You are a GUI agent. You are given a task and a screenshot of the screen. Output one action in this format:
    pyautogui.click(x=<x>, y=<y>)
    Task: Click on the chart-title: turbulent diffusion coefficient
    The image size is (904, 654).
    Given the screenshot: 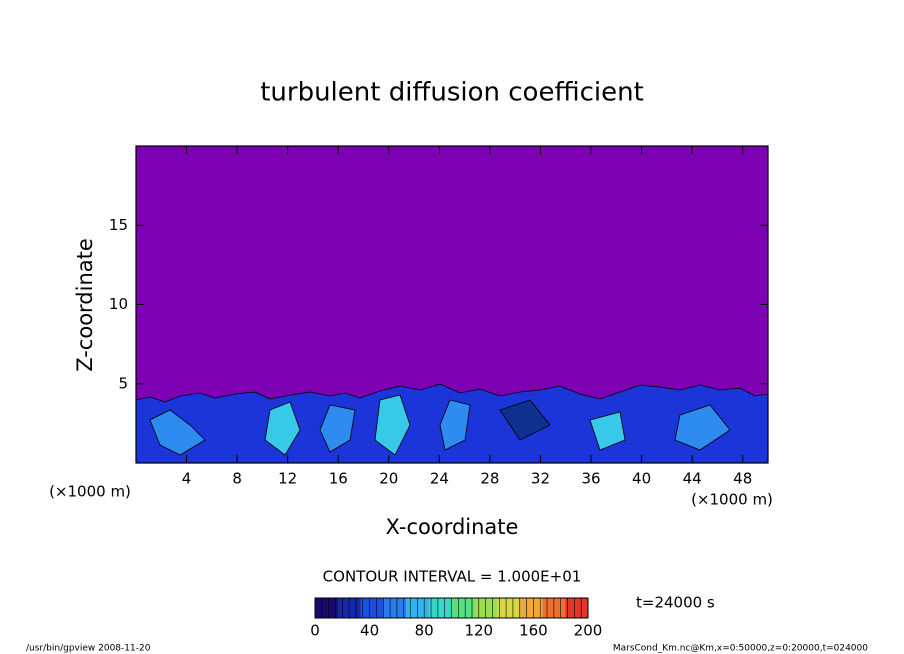 What is the action you would take?
    pyautogui.click(x=452, y=93)
    